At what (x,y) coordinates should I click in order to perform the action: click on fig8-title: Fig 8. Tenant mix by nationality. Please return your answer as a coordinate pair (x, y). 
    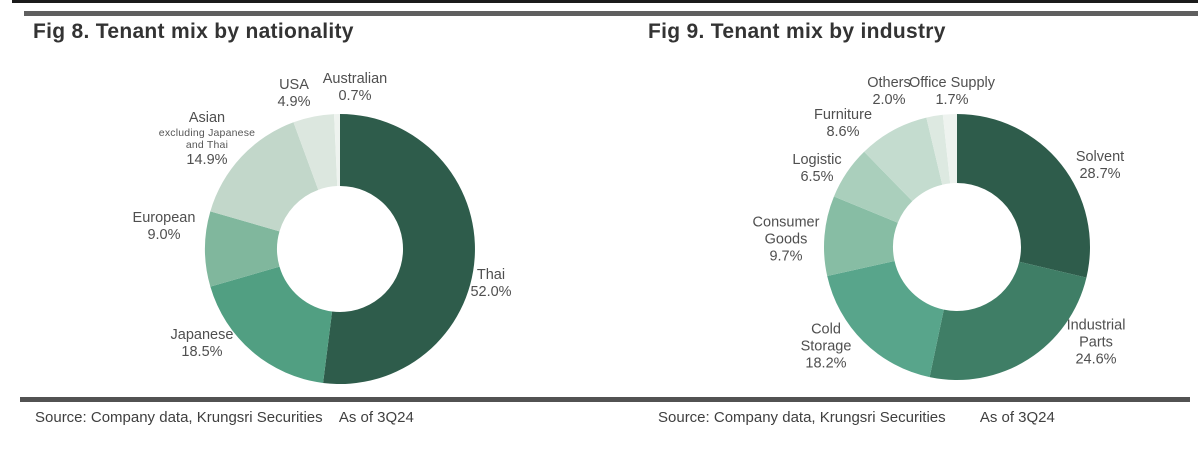
    Looking at the image, I should click on (193, 31).